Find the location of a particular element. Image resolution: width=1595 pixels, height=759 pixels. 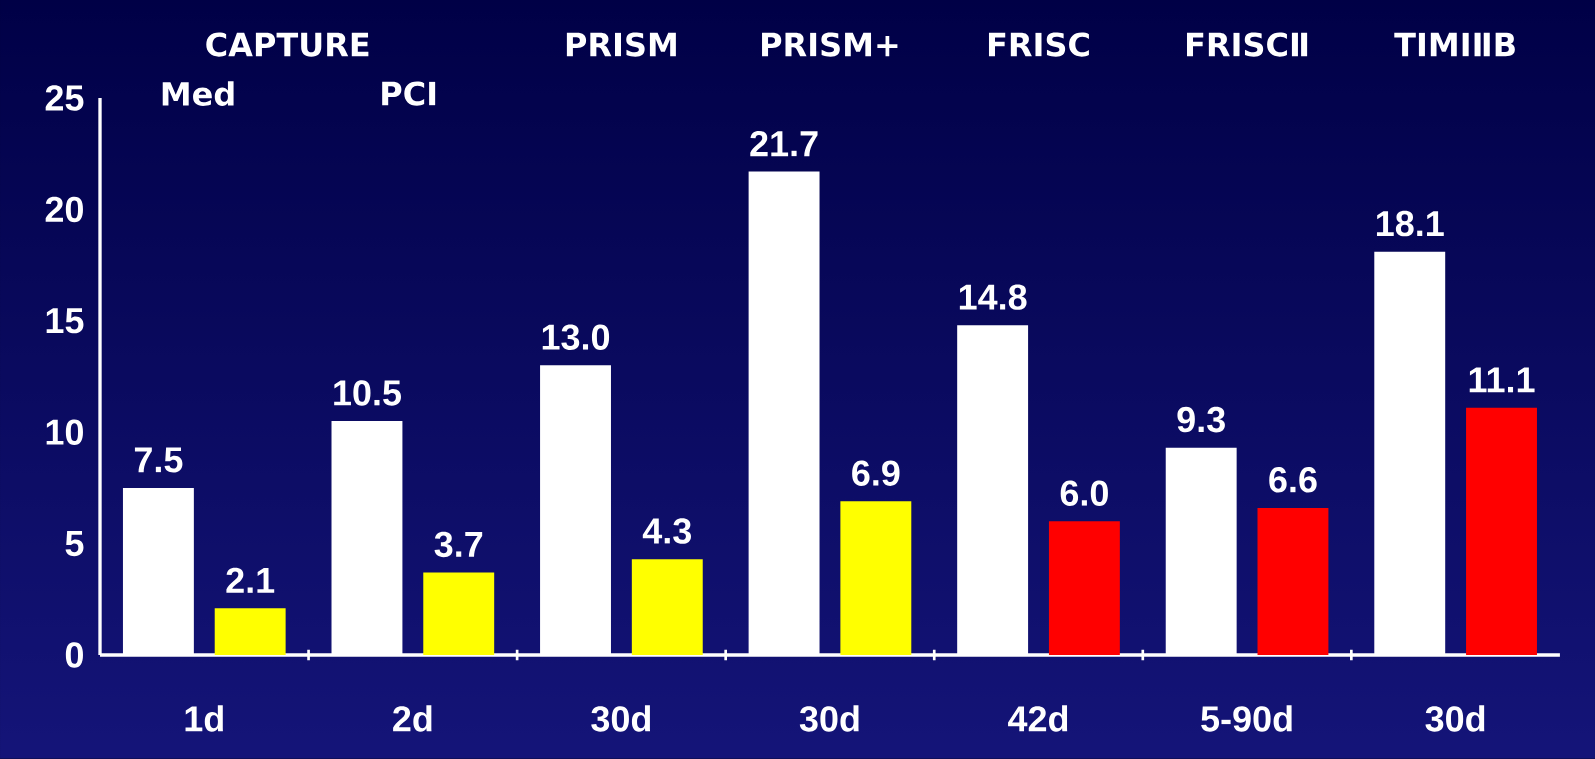

annotation: PCI is located at coordinates (409, 93).